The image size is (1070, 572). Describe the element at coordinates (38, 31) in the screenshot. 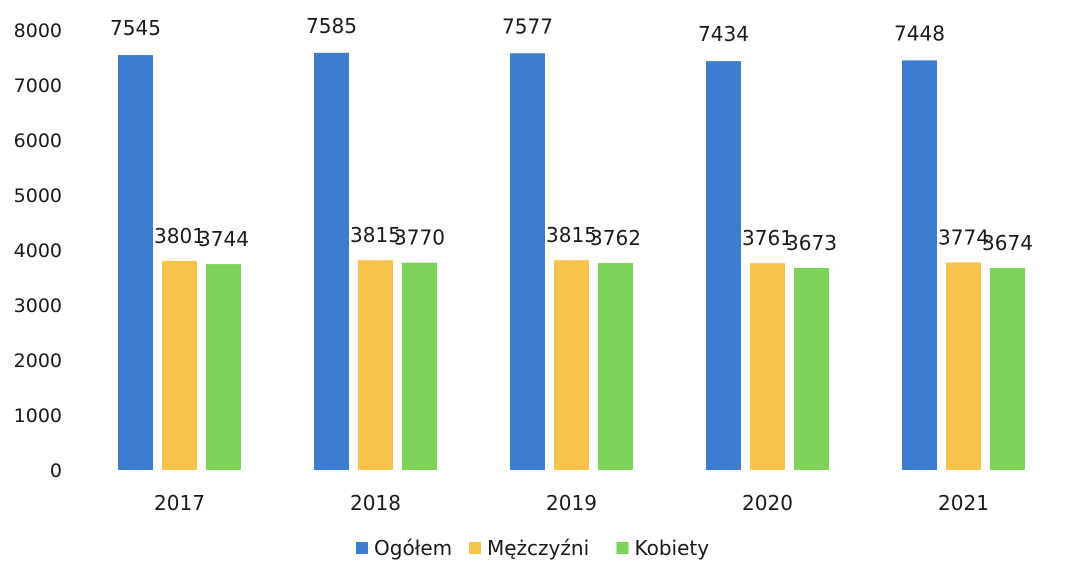

I see `y-tick-label: 8000` at that location.